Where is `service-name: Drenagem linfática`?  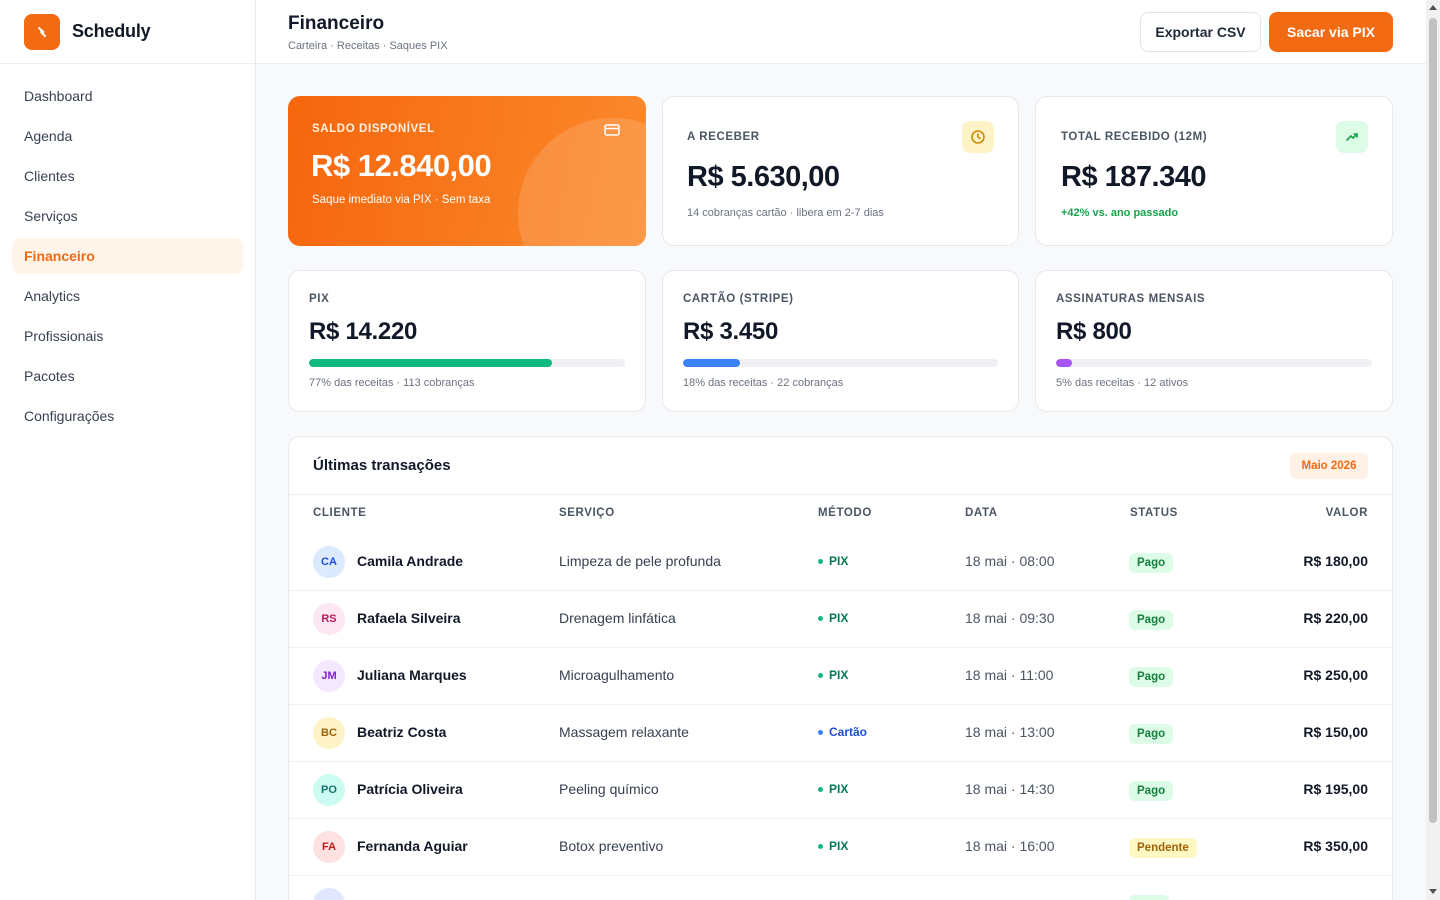 service-name: Drenagem linfática is located at coordinates (617, 618).